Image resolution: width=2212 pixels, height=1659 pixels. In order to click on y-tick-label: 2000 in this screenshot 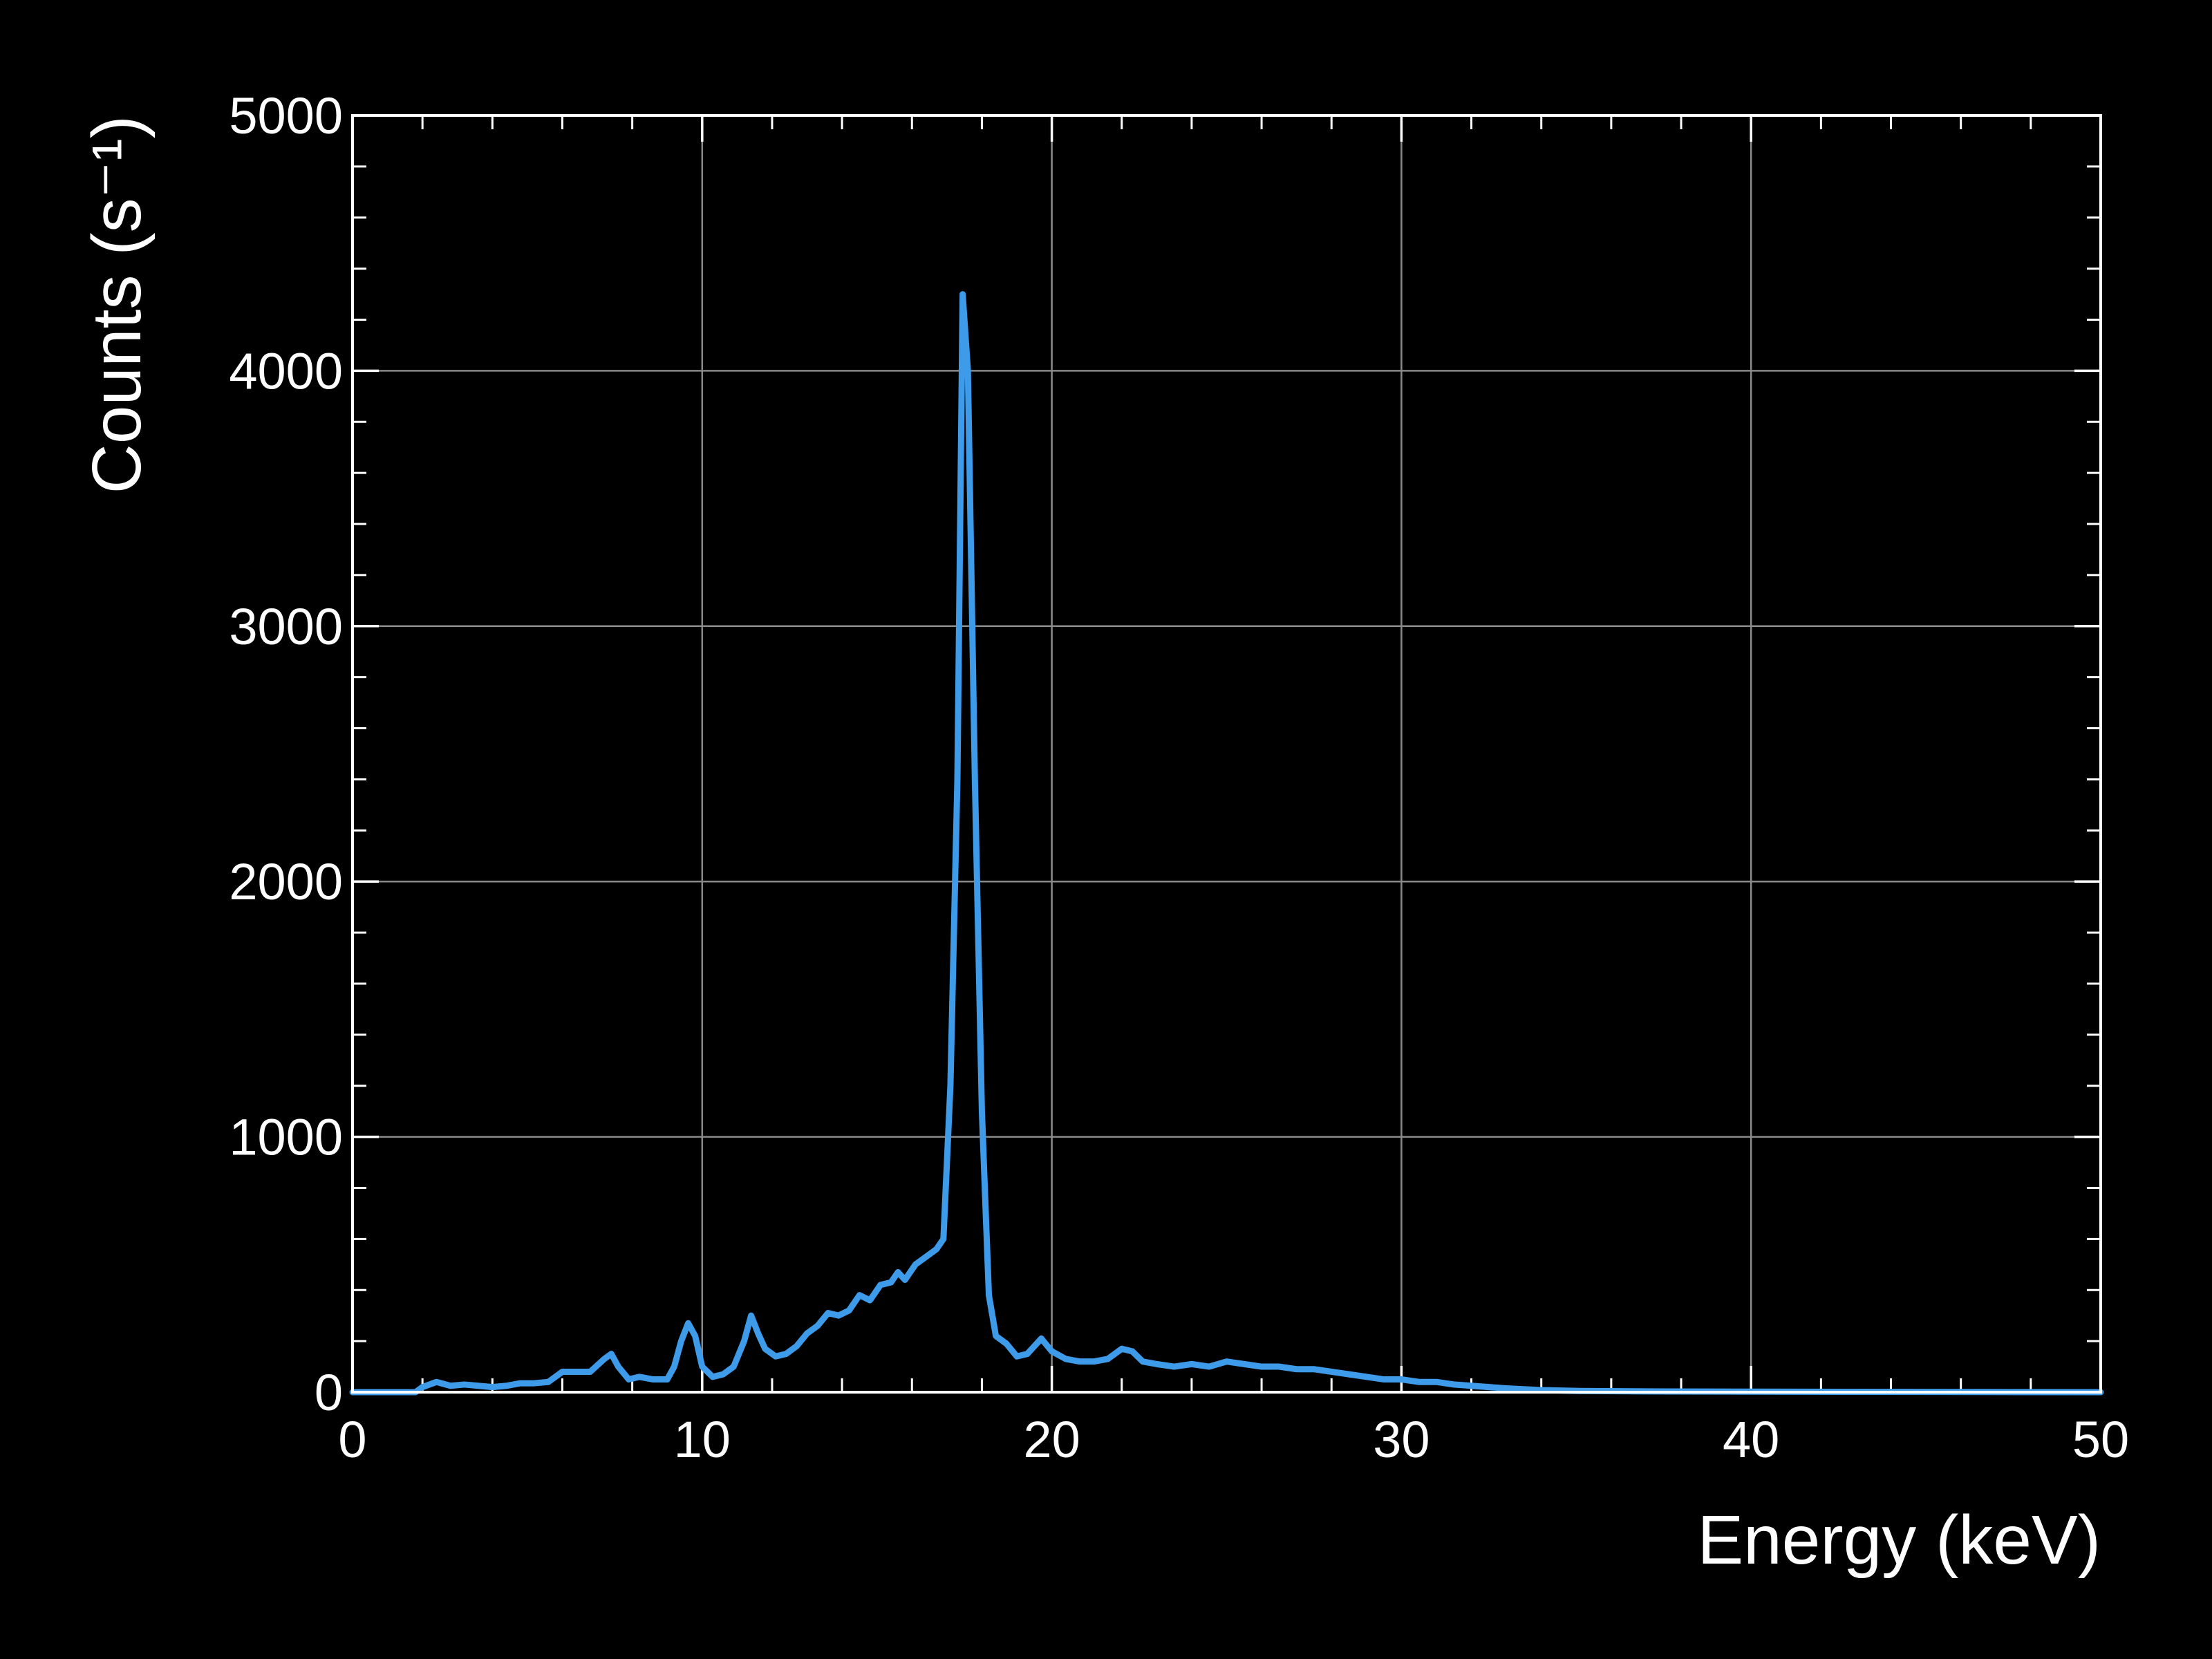, I will do `click(286, 882)`.